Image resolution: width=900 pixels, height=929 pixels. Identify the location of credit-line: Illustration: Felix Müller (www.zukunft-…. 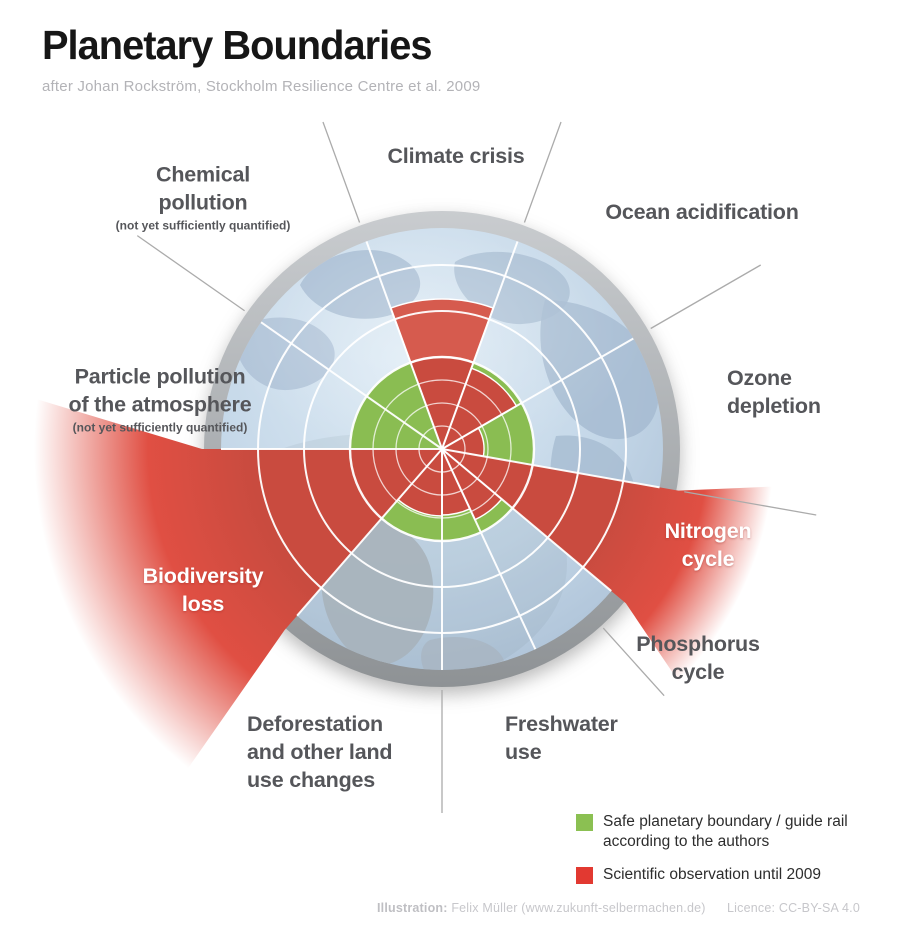
(618, 908).